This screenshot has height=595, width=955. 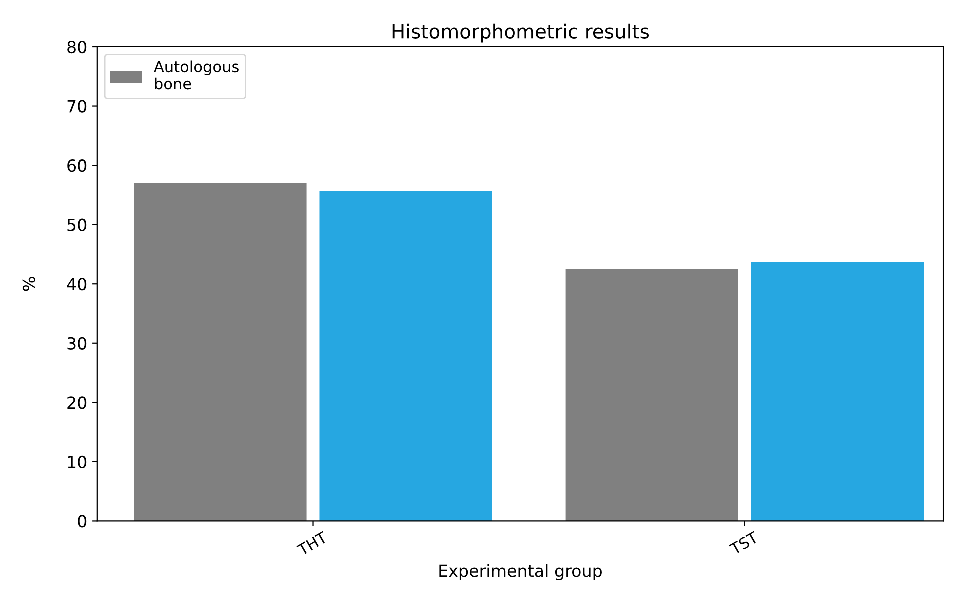 I want to click on x-tick-label: TST, so click(x=744, y=543).